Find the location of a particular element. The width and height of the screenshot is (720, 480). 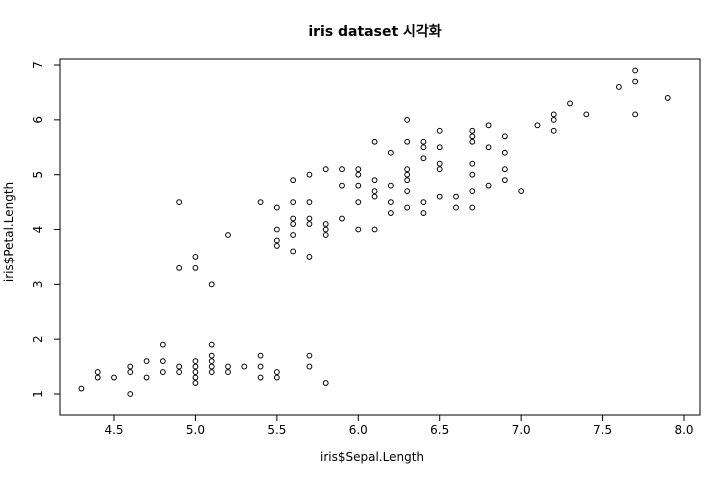

y-tick-label: 5 is located at coordinates (38, 175).